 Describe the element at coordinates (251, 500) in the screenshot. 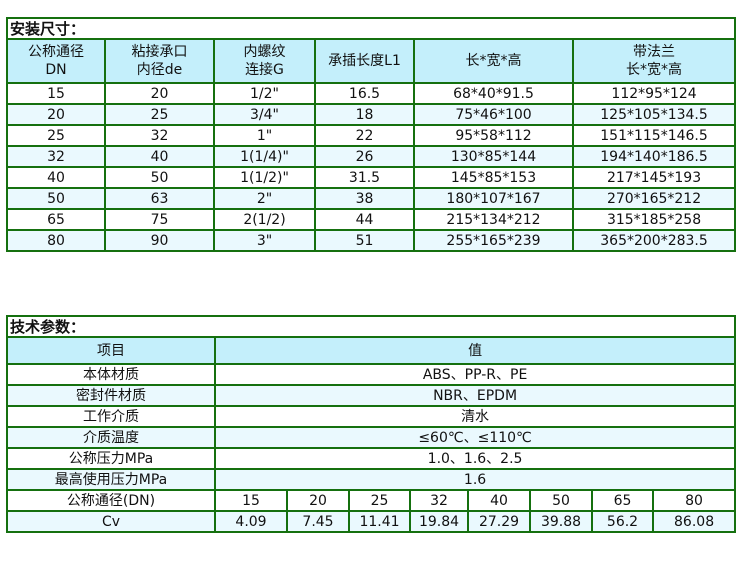

I see `dn-value: 15` at that location.